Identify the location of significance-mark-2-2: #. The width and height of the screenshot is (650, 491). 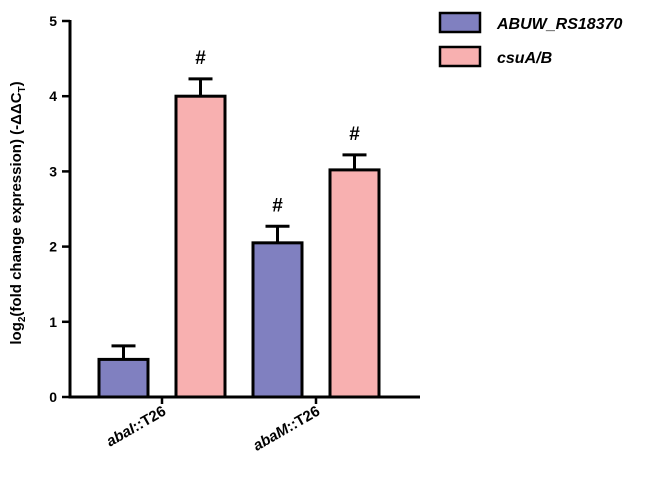
(354, 134).